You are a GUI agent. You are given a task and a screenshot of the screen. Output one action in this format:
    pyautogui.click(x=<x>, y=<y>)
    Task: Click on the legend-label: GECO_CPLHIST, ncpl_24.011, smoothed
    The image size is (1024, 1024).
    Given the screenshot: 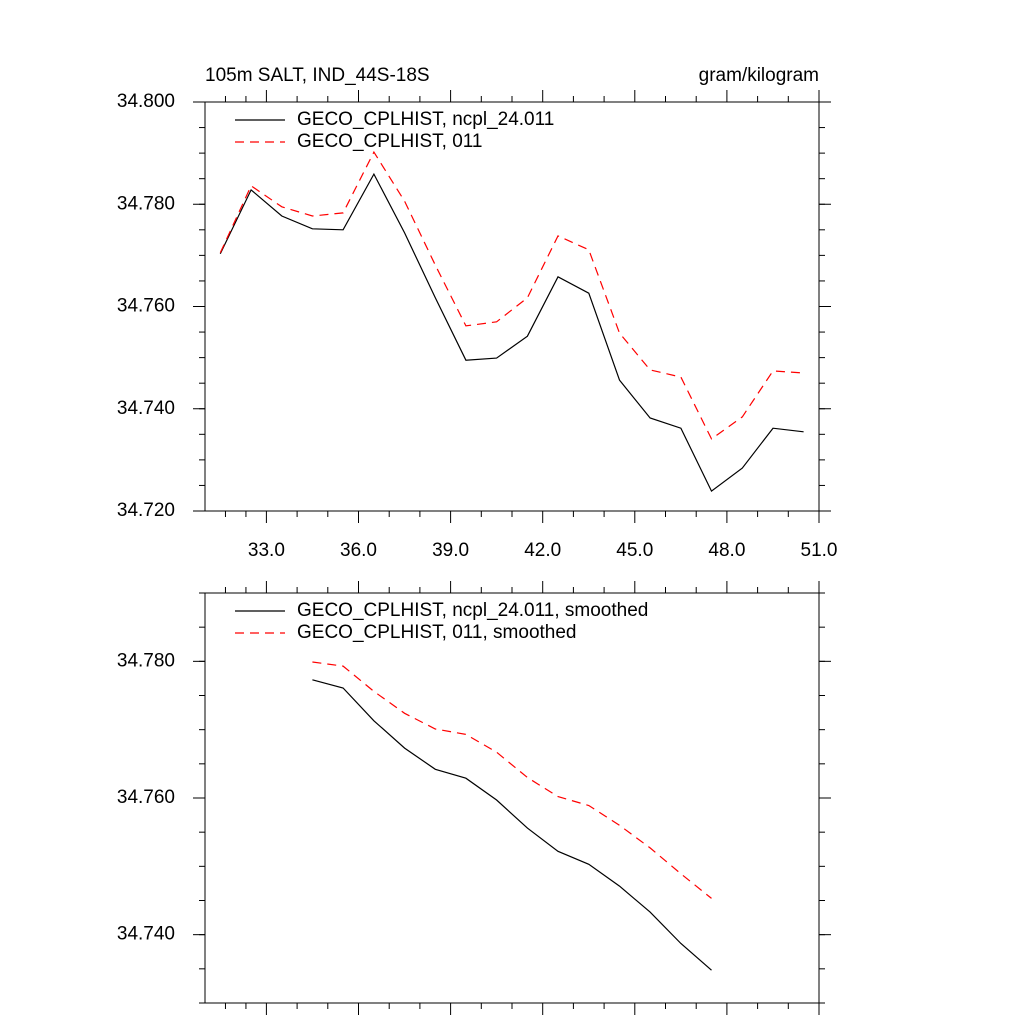 What is the action you would take?
    pyautogui.click(x=472, y=610)
    